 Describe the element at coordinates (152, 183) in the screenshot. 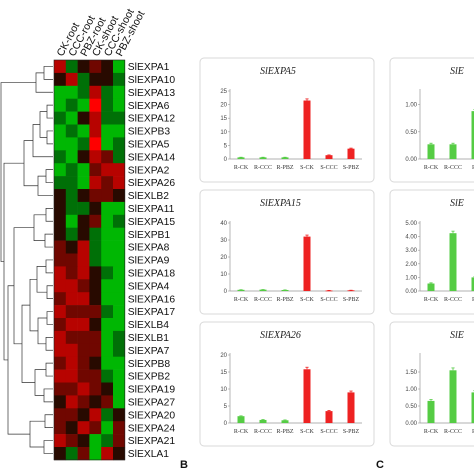

I see `gene-label: SlEXPA26` at that location.